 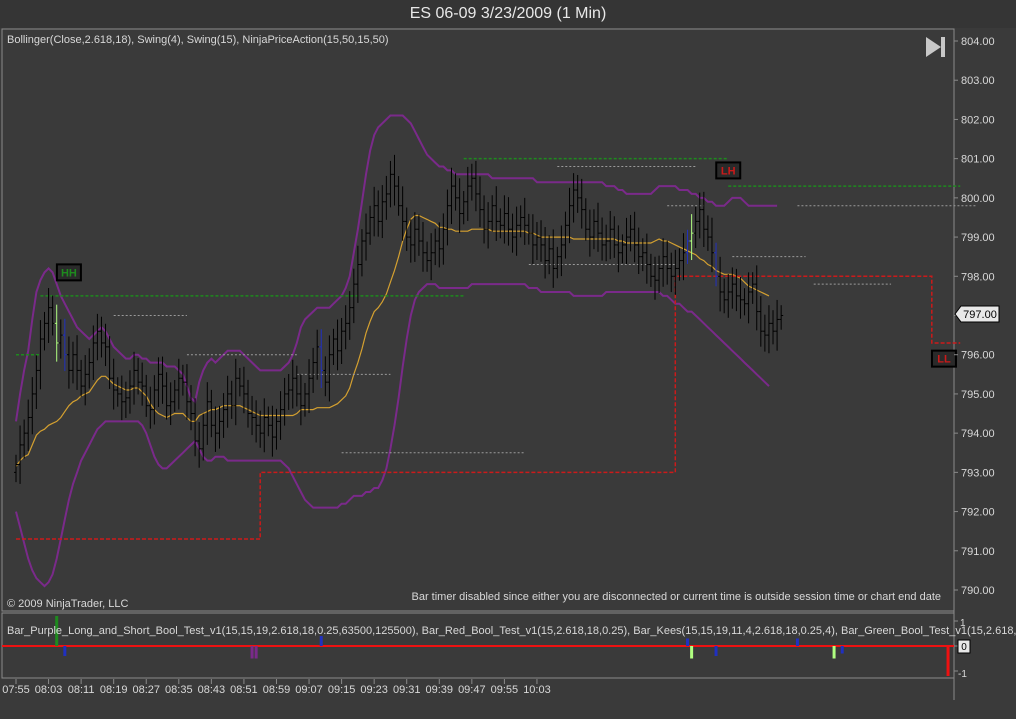 I want to click on price-tick-label: 798.00, so click(x=978, y=277).